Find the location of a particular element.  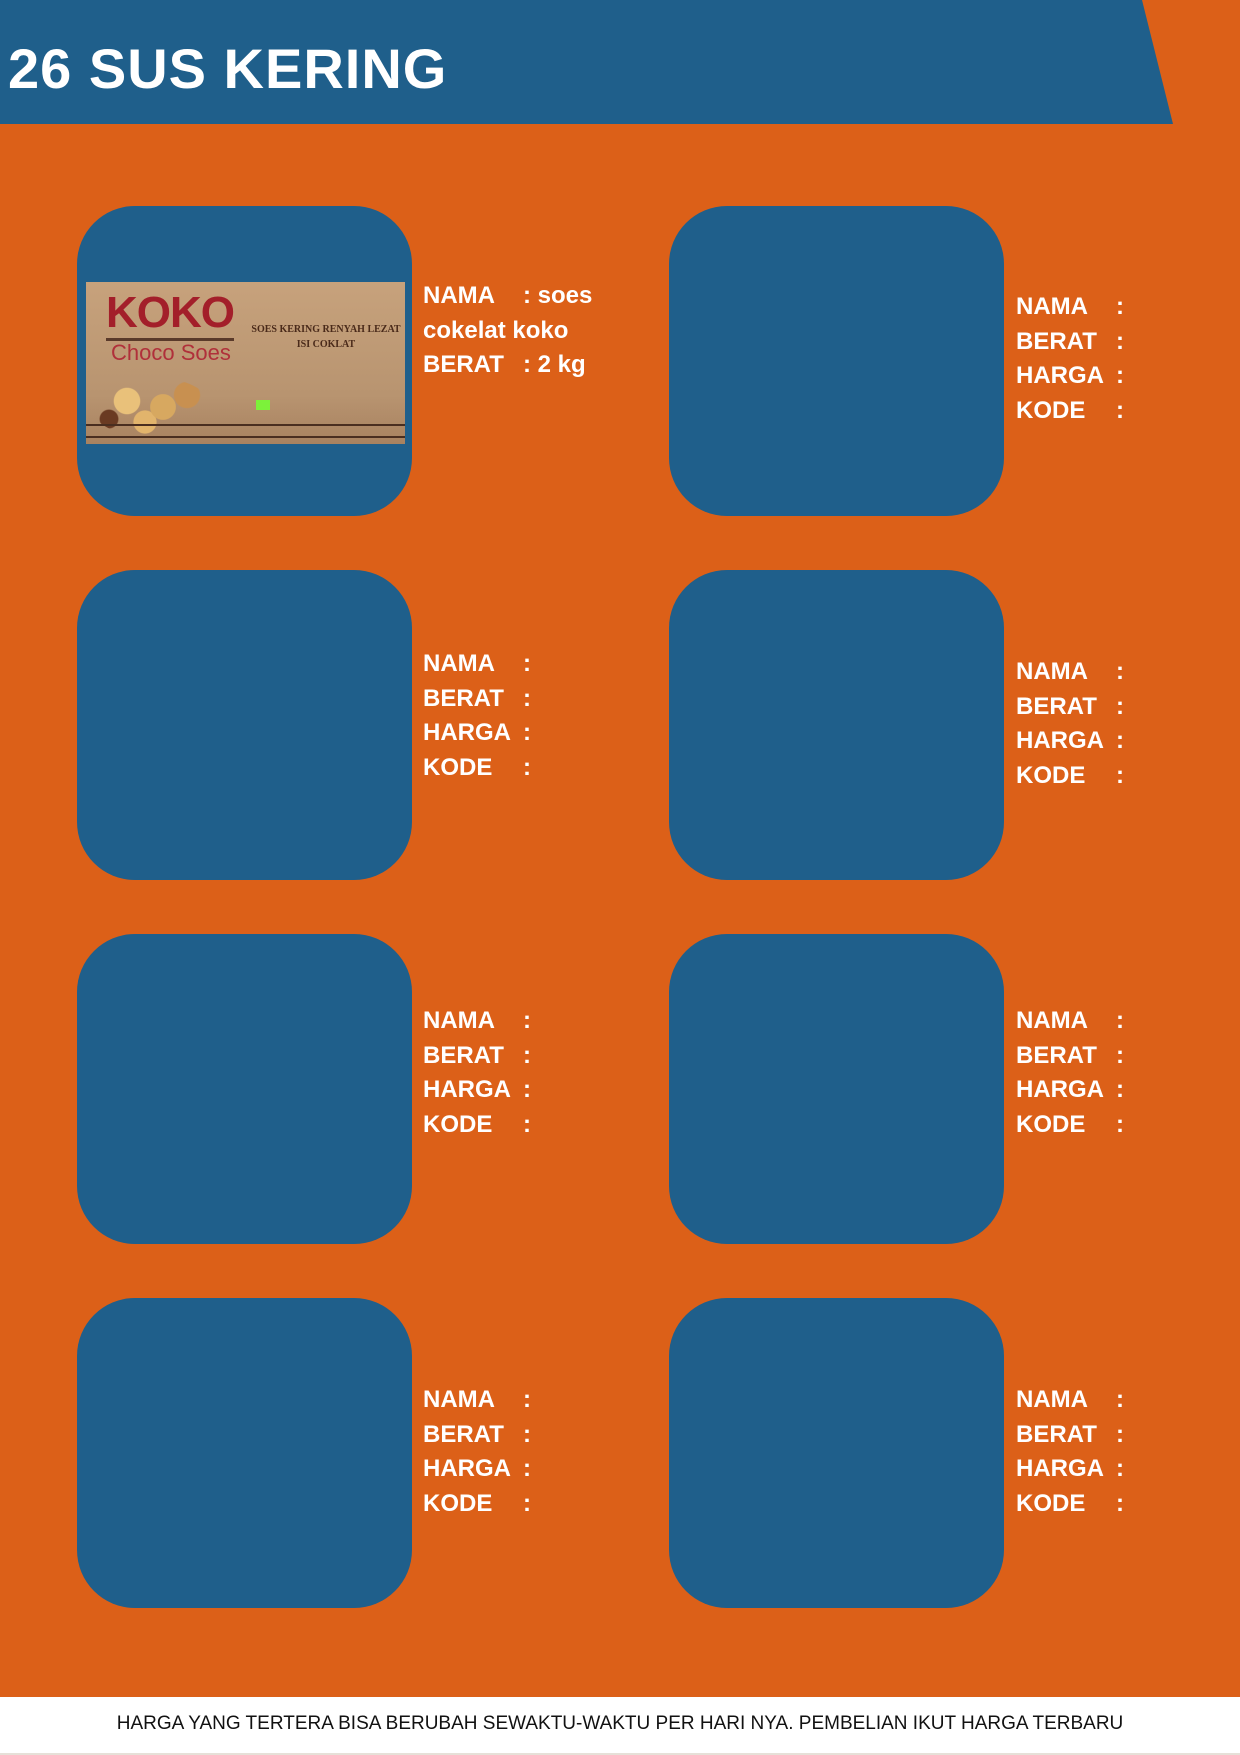

header-banner is located at coordinates (586, 62).